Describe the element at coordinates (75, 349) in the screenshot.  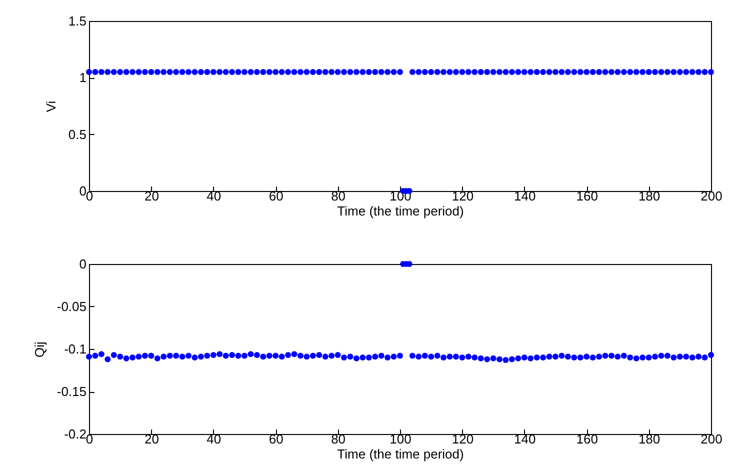
I see `y-tick-label: -0.1` at that location.